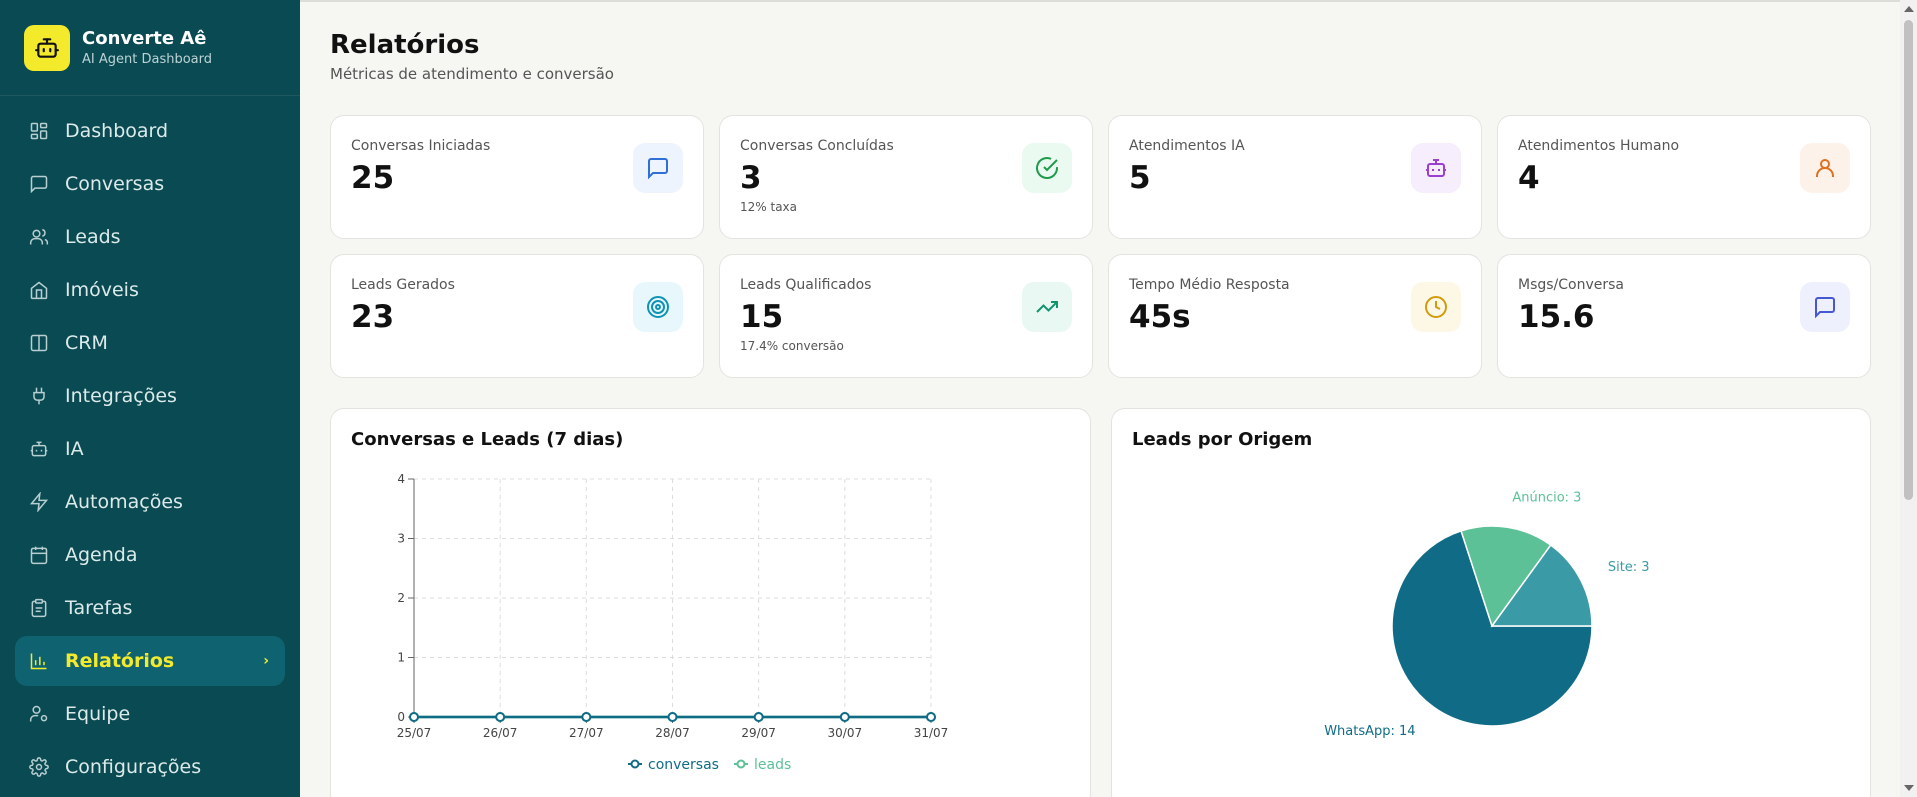  Describe the element at coordinates (373, 178) in the screenshot. I see `stat-value: 25` at that location.